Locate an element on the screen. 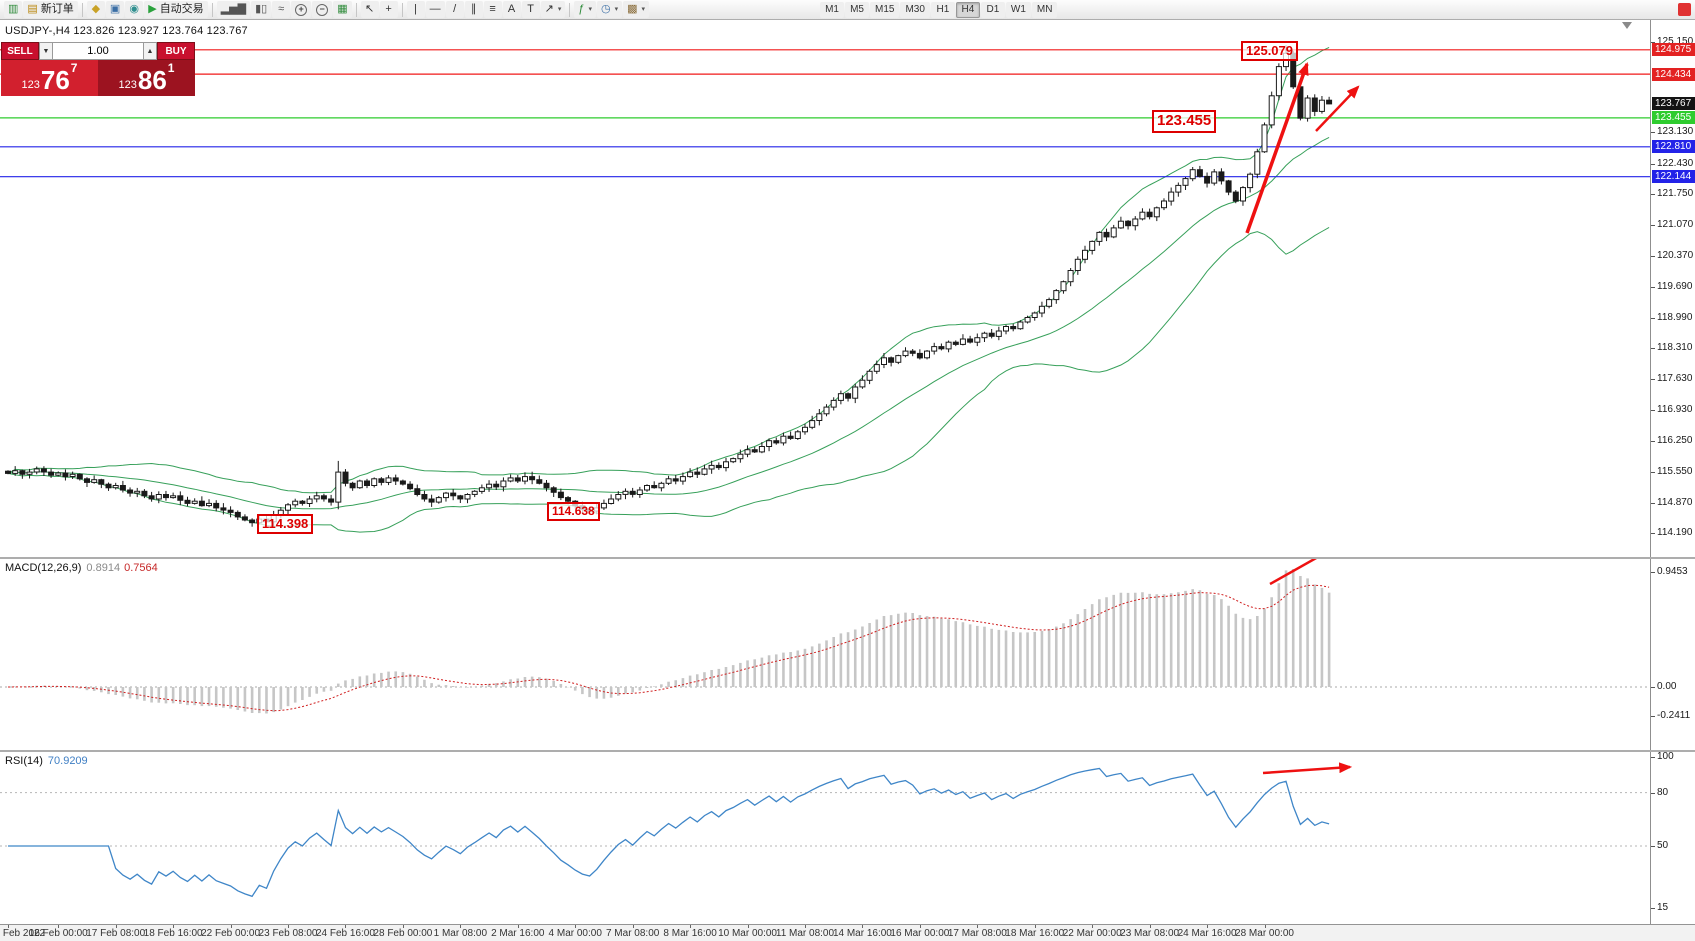 Image resolution: width=1695 pixels, height=941 pixels. auto-trading-button: ▶ 自动交易 is located at coordinates (176, 9).